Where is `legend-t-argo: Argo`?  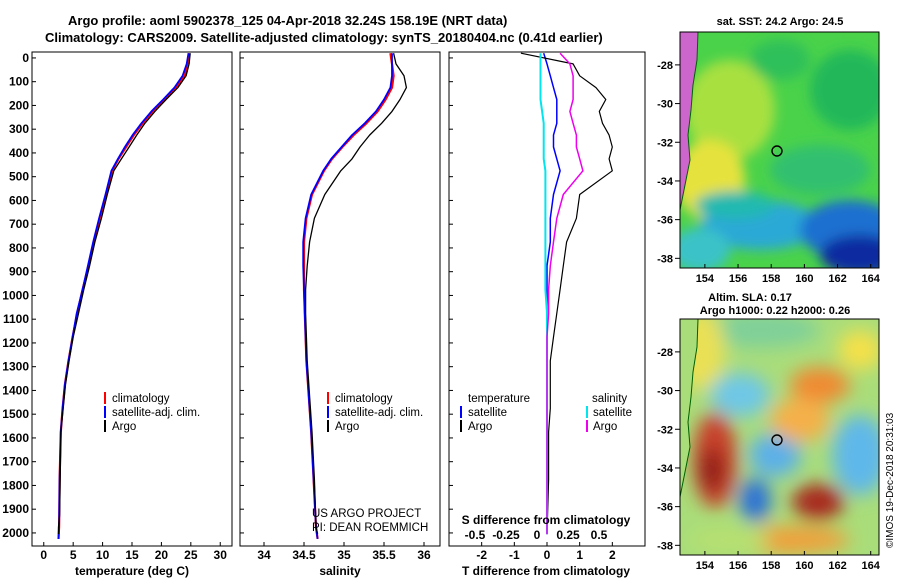 legend-t-argo: Argo is located at coordinates (480, 427).